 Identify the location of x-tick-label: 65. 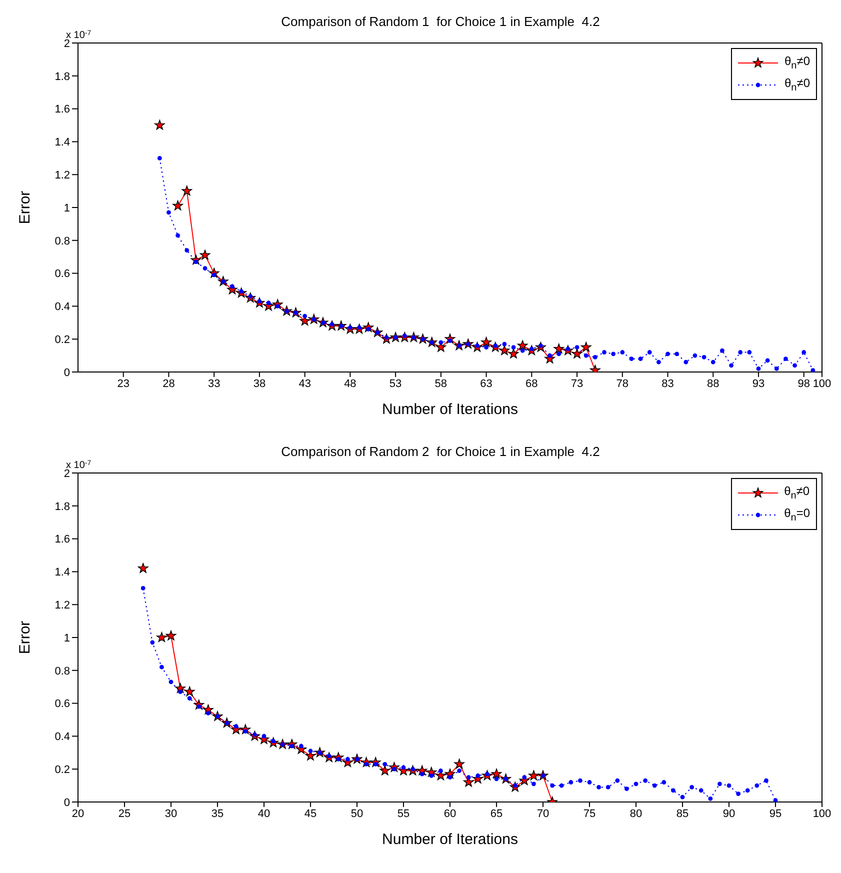
(496, 814).